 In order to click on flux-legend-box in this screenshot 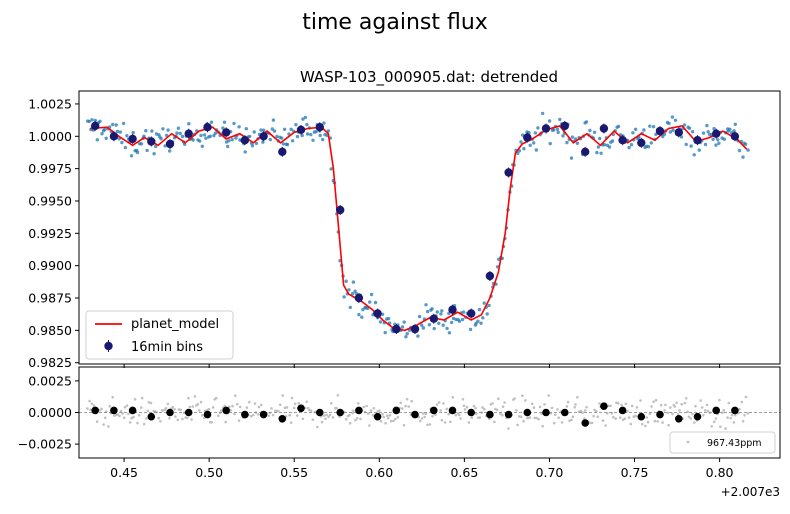, I will do `click(159, 335)`.